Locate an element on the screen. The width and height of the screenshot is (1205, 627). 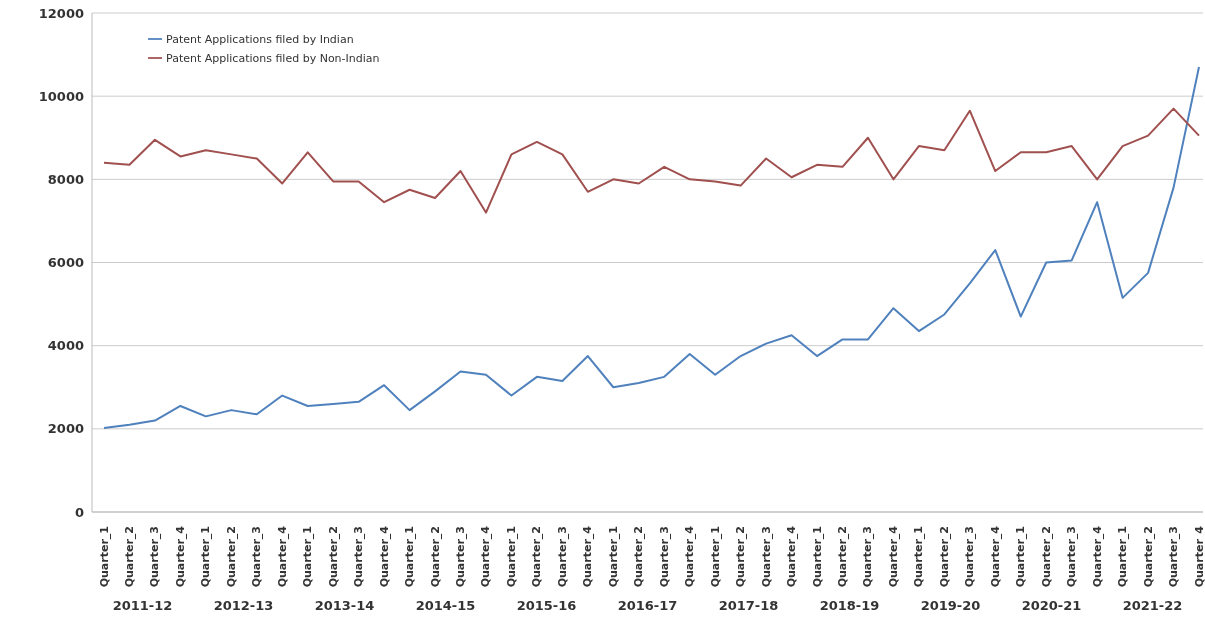
text: 2016-17 is located at coordinates (647, 605).